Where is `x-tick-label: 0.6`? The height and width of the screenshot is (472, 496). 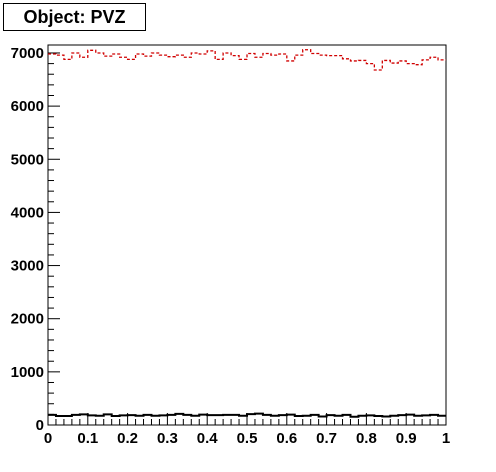
x-tick-label: 0.6 is located at coordinates (286, 438).